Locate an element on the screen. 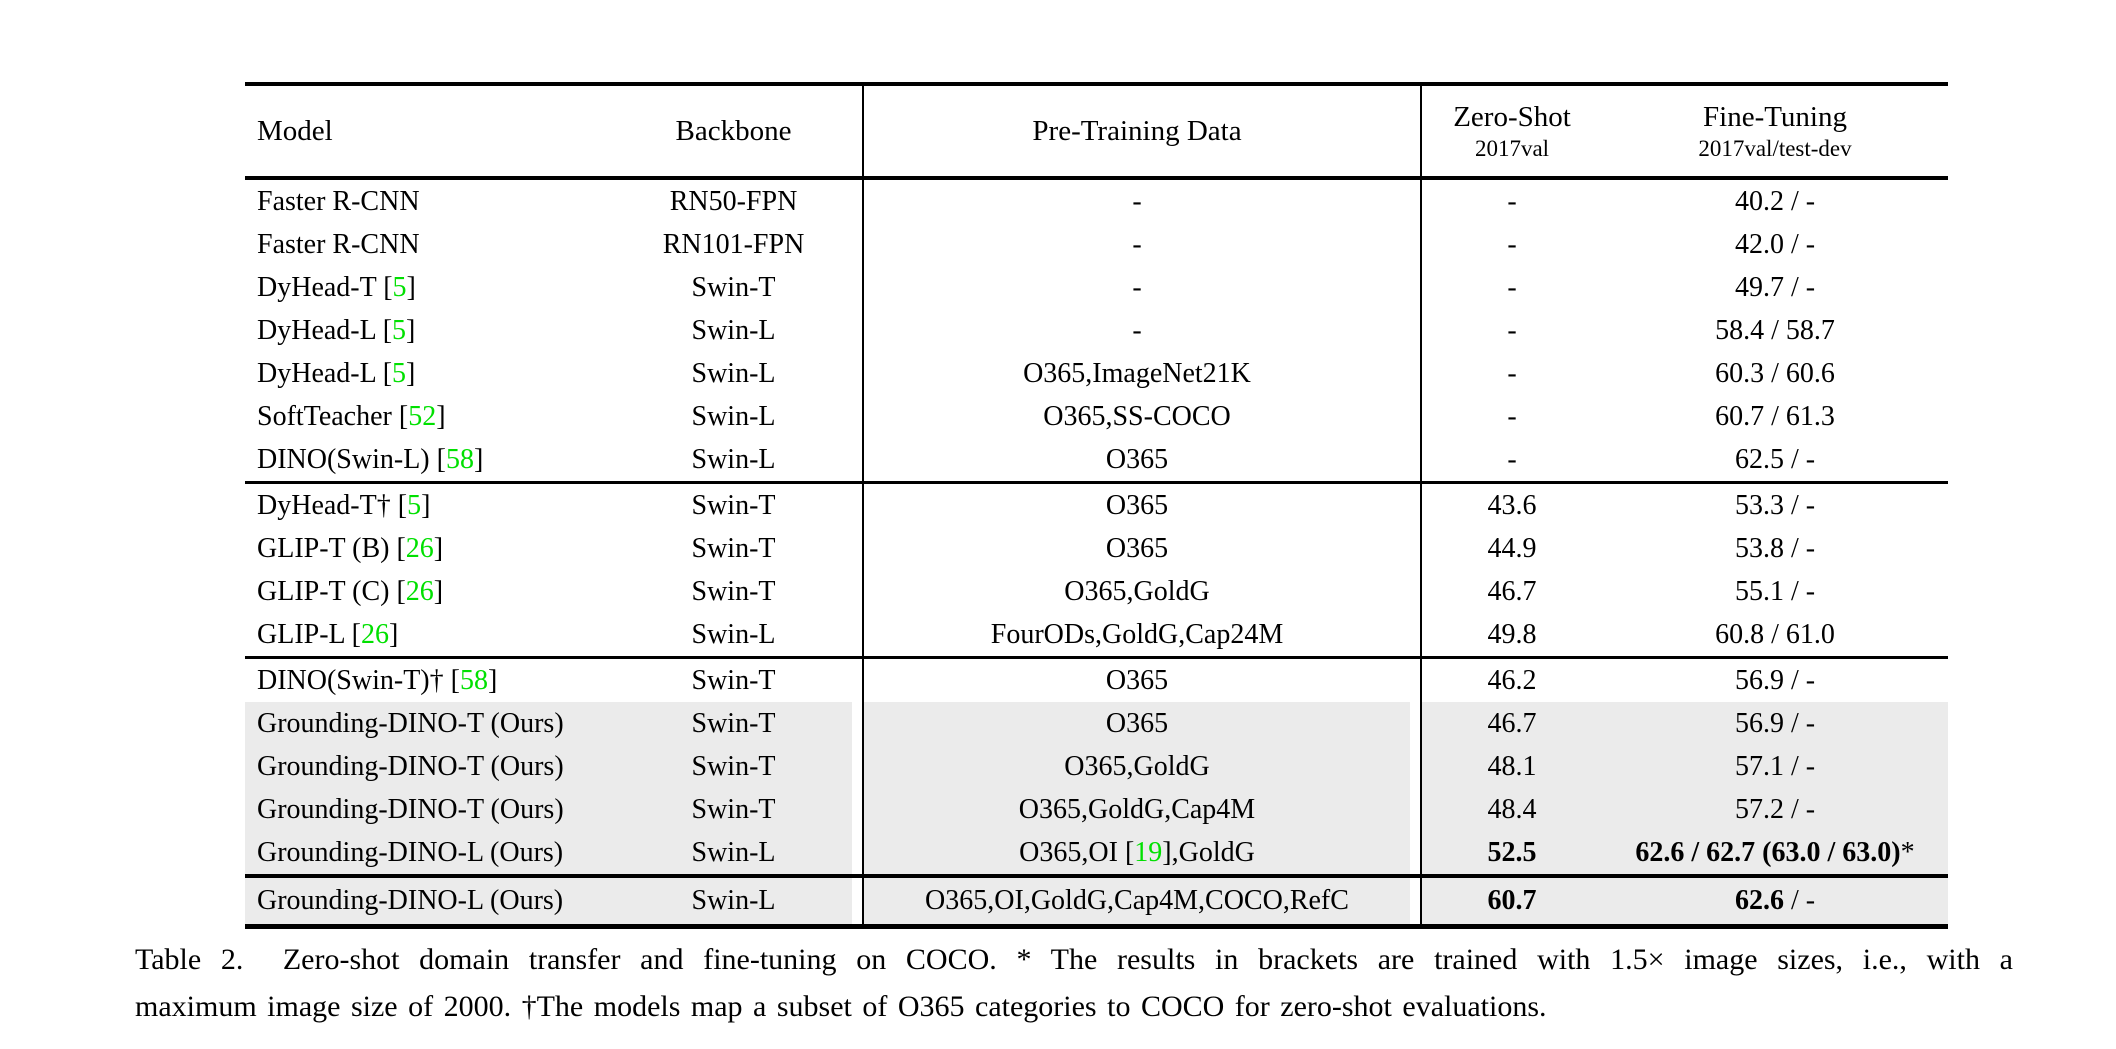  zeroshot-cell: 46.7 is located at coordinates (1512, 723).